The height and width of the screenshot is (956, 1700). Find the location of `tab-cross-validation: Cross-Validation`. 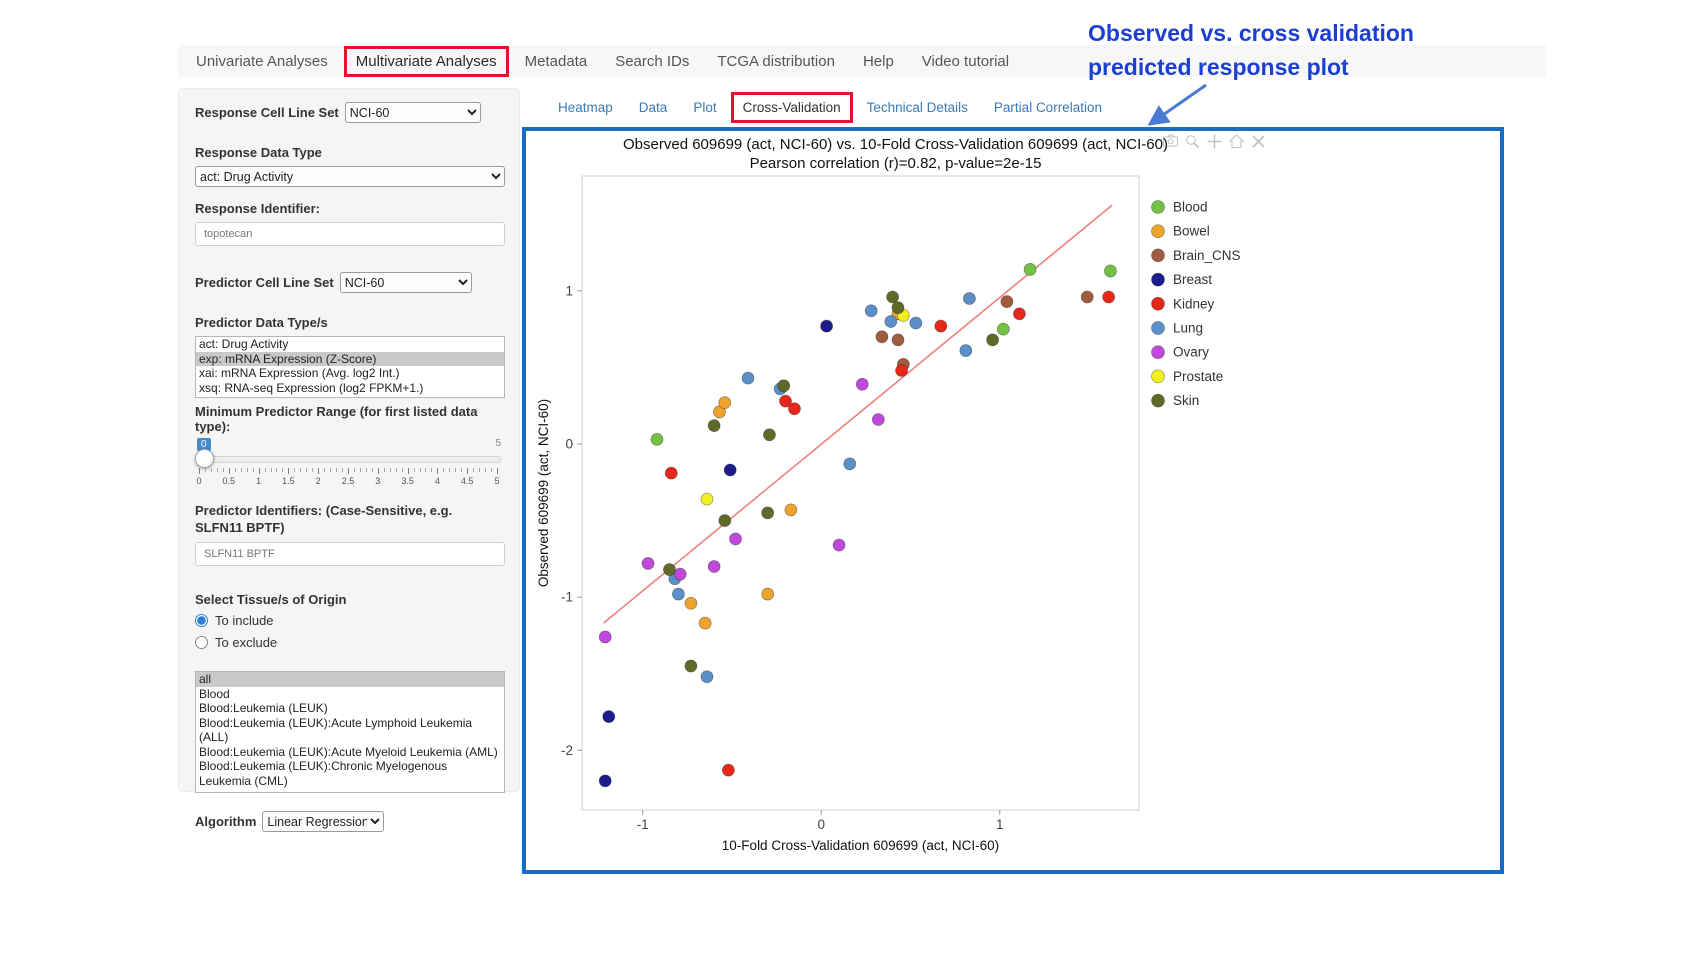

tab-cross-validation: Cross-Validation is located at coordinates (791, 107).